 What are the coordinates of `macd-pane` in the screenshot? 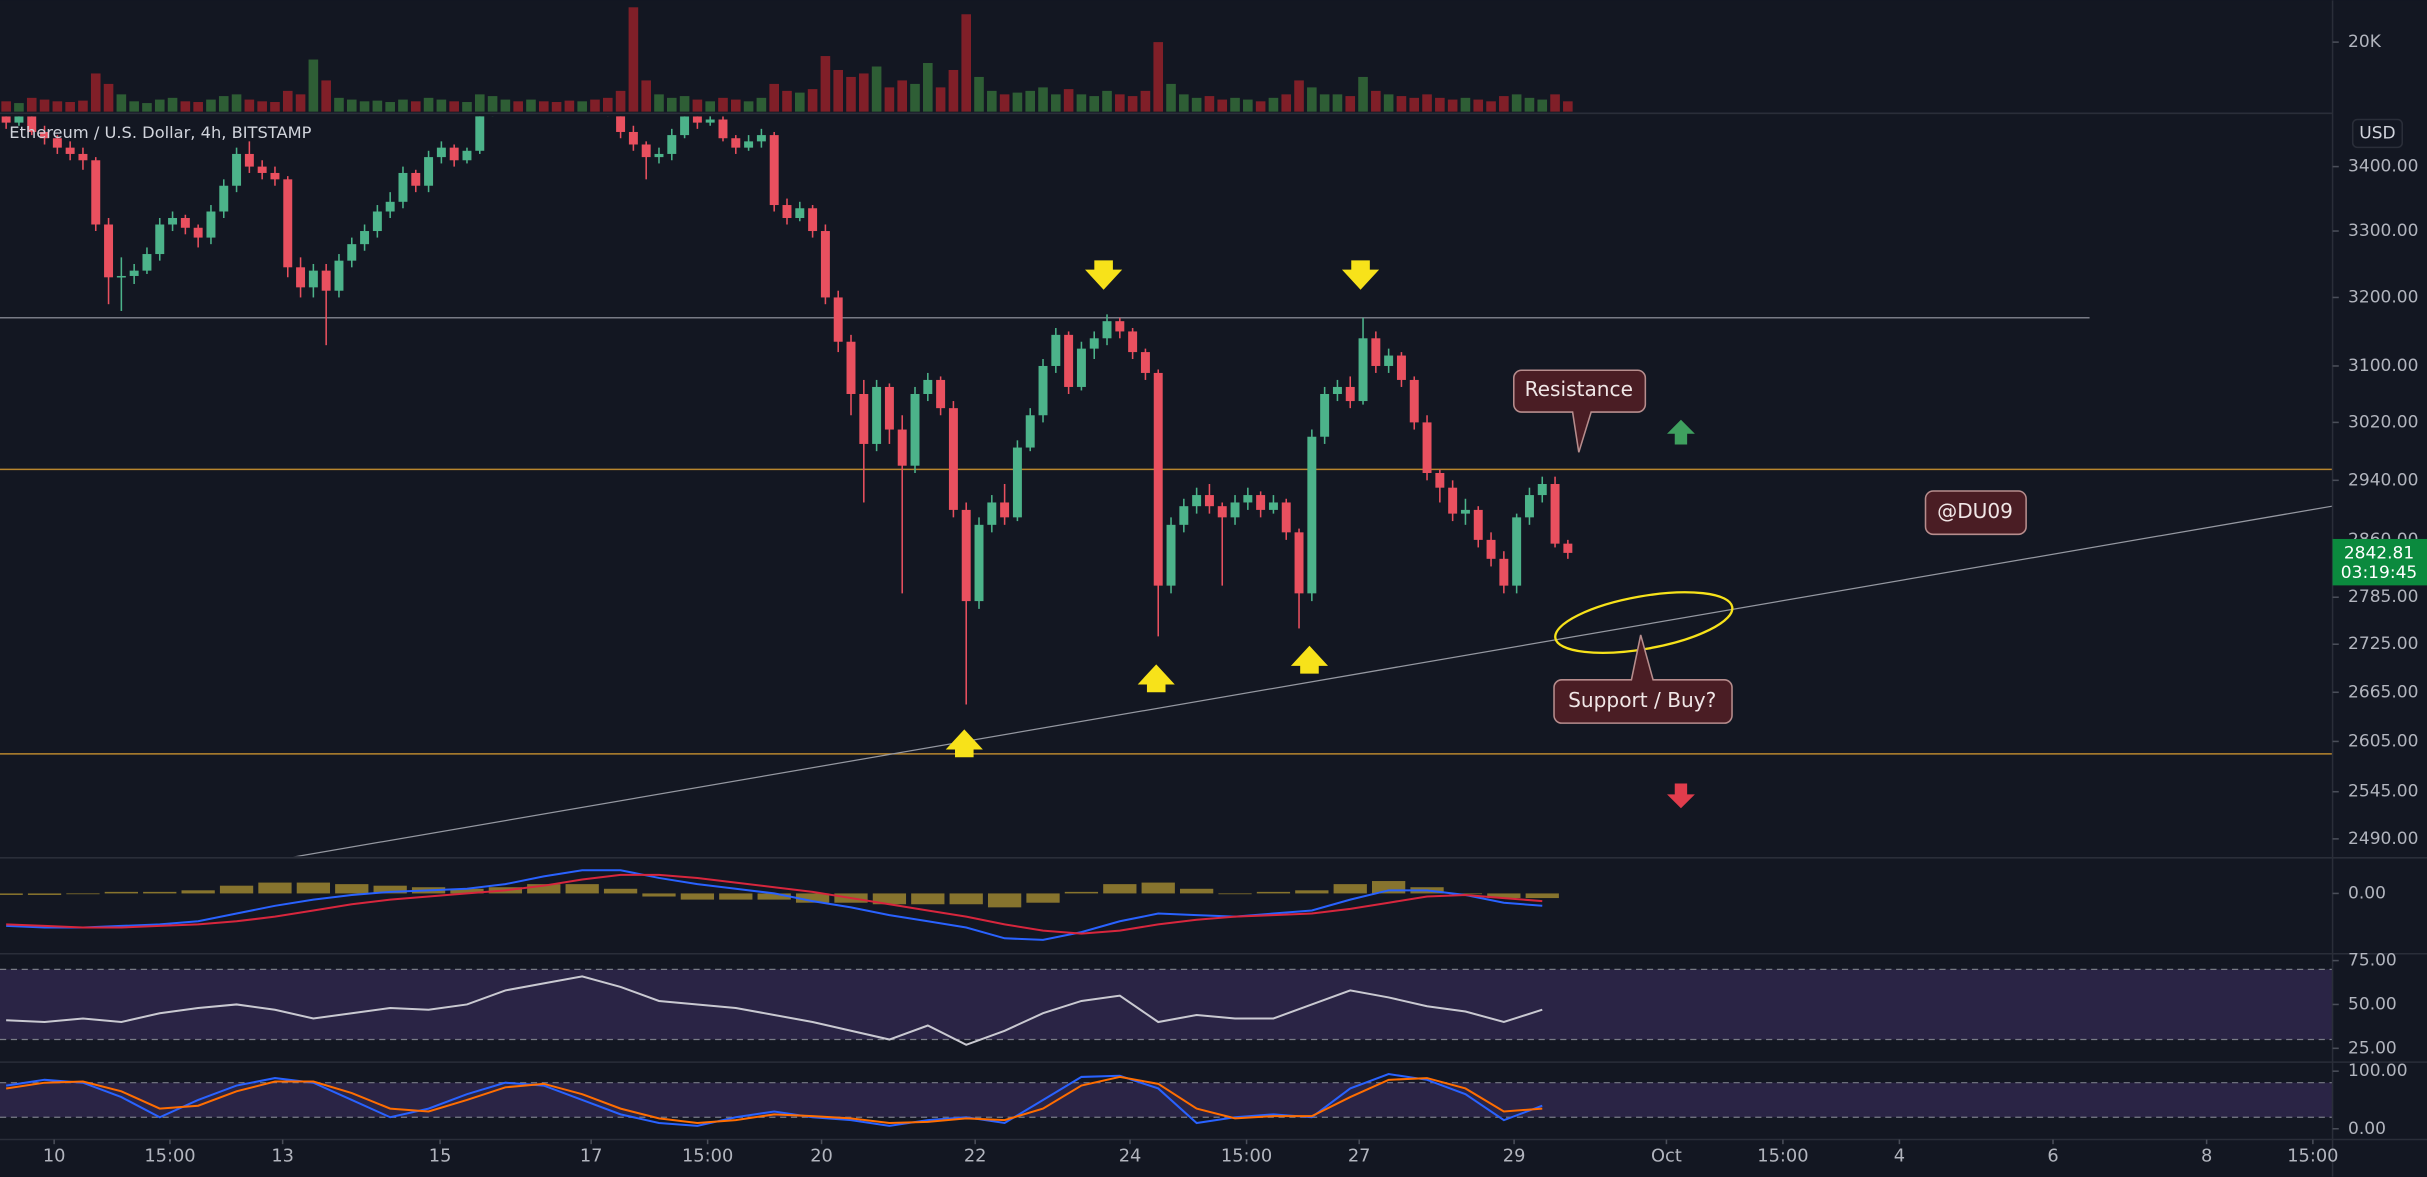 It's located at (779, 905).